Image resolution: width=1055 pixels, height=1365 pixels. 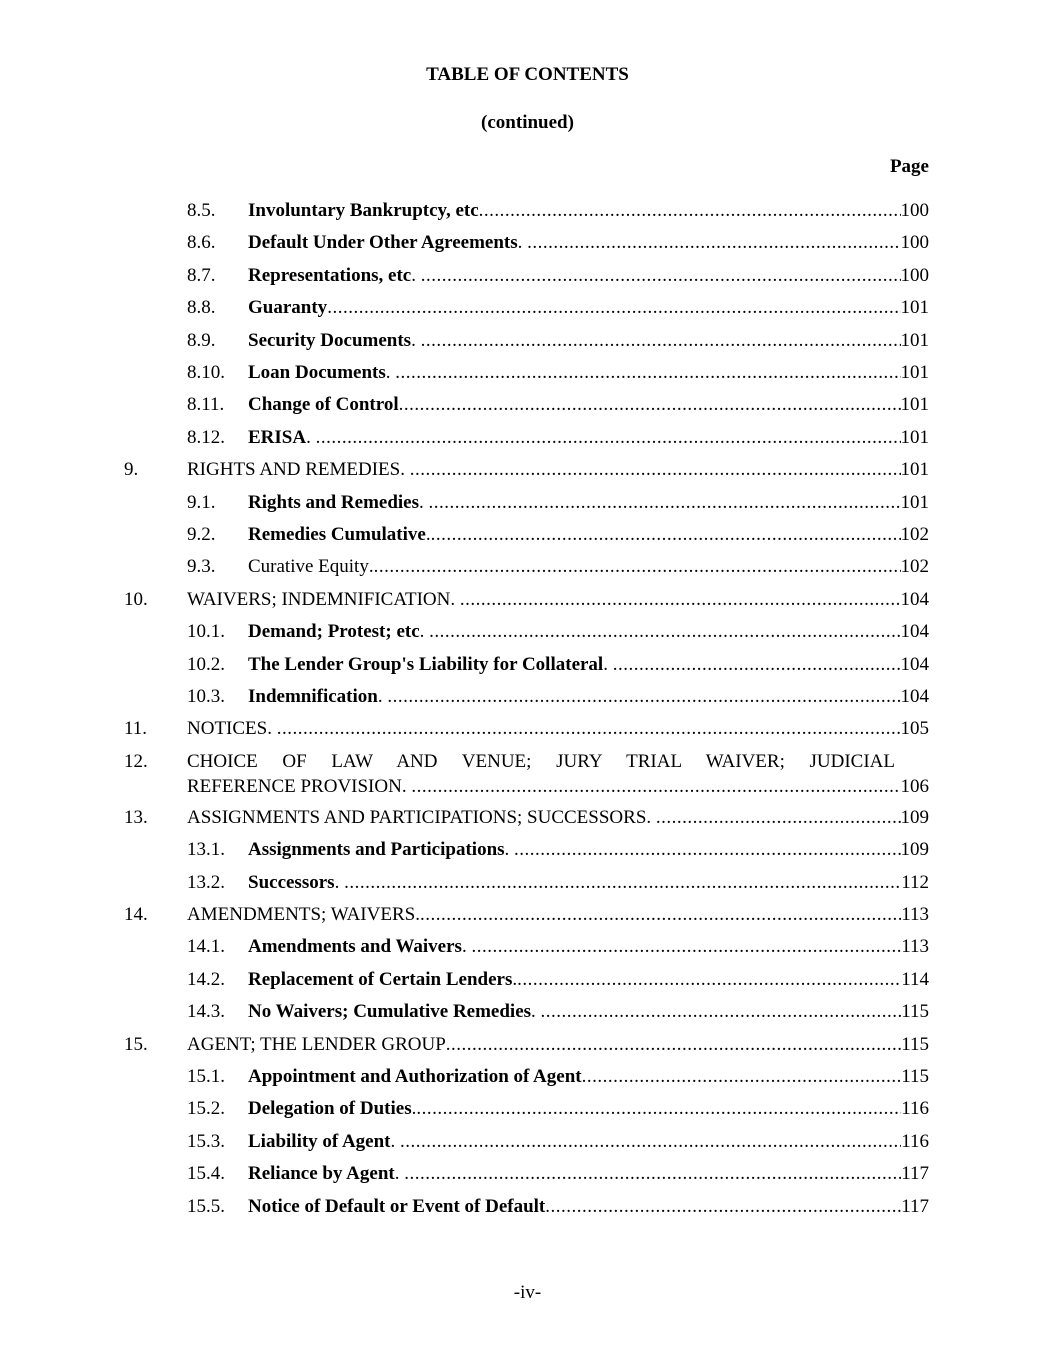 I want to click on entry-title: Guaranty, so click(x=288, y=308).